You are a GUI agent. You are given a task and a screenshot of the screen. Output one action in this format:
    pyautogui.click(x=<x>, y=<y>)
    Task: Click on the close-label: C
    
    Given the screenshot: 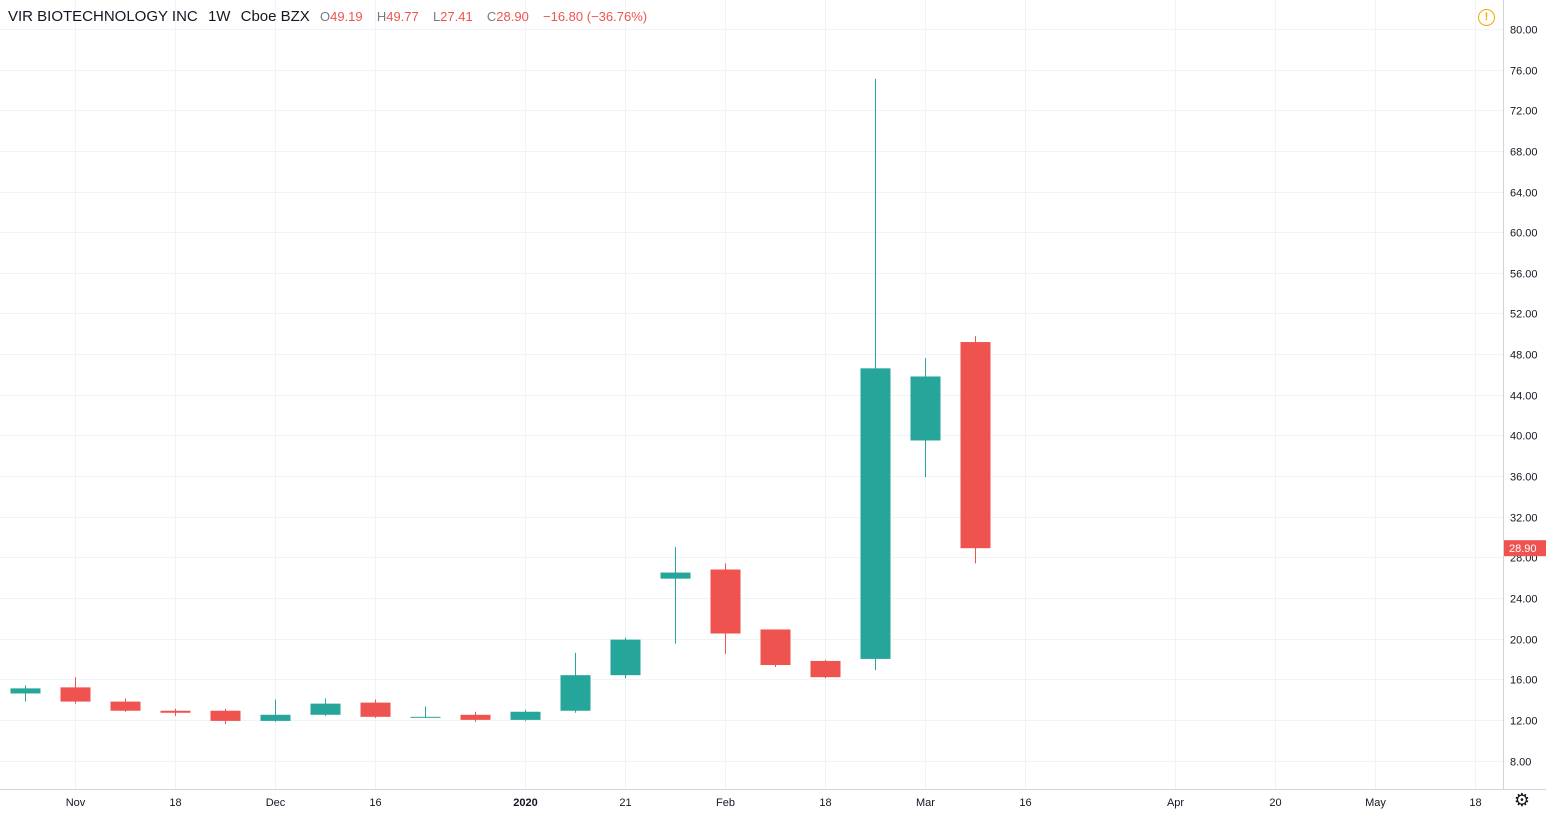 What is the action you would take?
    pyautogui.click(x=491, y=16)
    